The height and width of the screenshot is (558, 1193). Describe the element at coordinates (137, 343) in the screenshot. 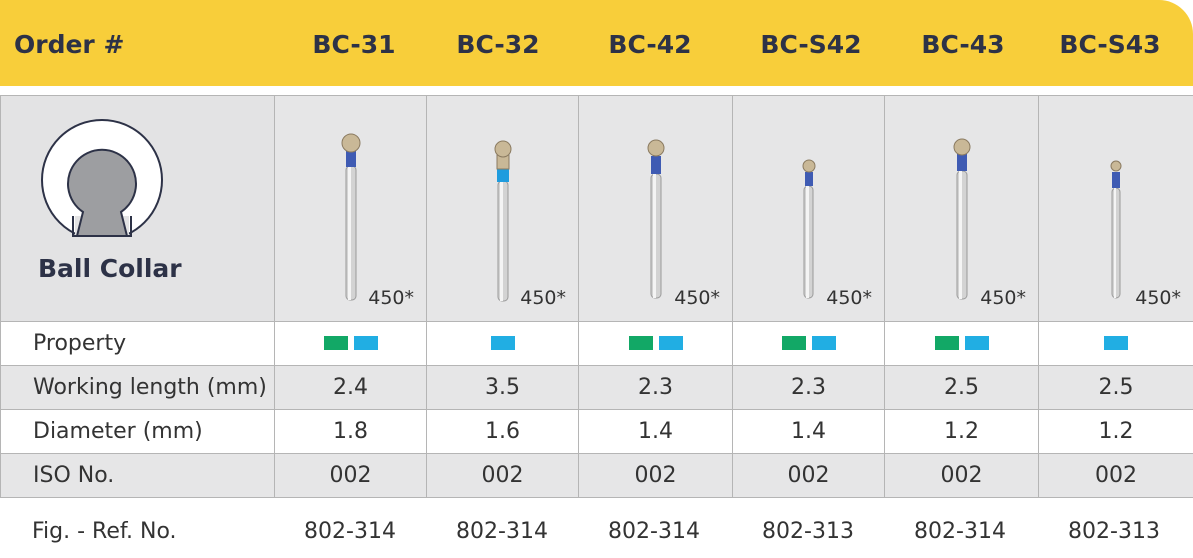

I see `property-label: Property` at that location.